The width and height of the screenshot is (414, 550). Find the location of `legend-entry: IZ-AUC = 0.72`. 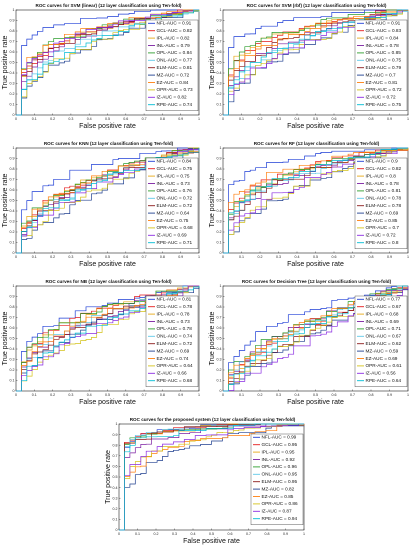

legend-entry: IZ-AUC = 0.72 is located at coordinates (381, 235).